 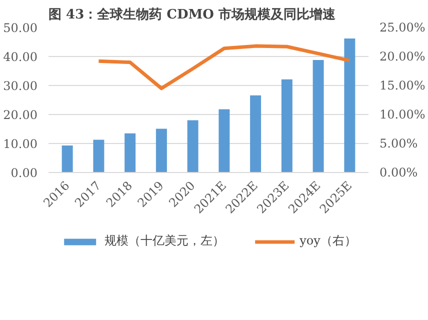 I want to click on y-tick-label: 20.00, so click(x=20, y=115).